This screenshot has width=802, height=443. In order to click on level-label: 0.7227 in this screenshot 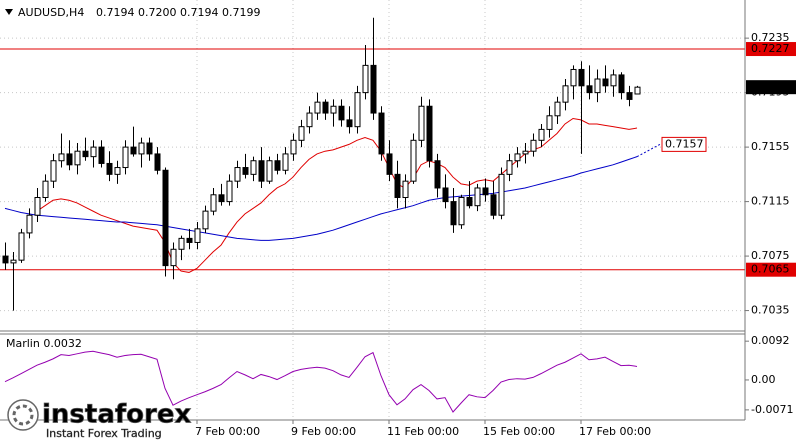, I will do `click(770, 48)`.